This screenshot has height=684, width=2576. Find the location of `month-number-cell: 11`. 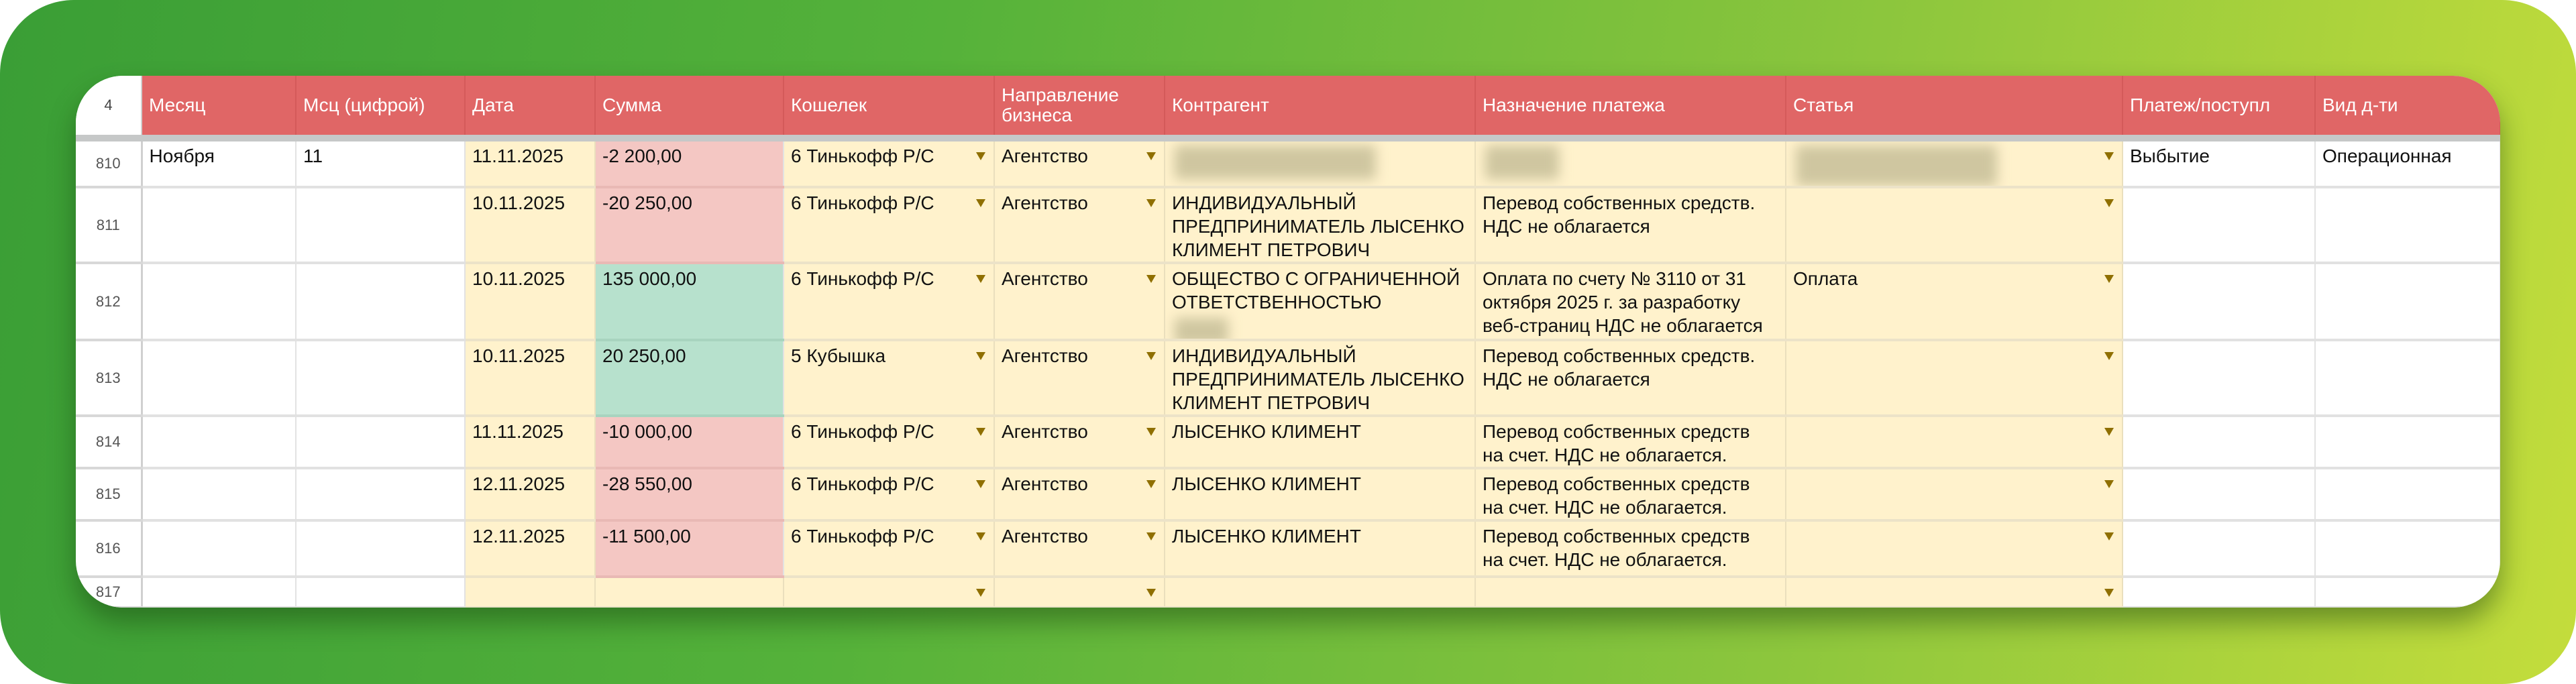

month-number-cell: 11 is located at coordinates (381, 164).